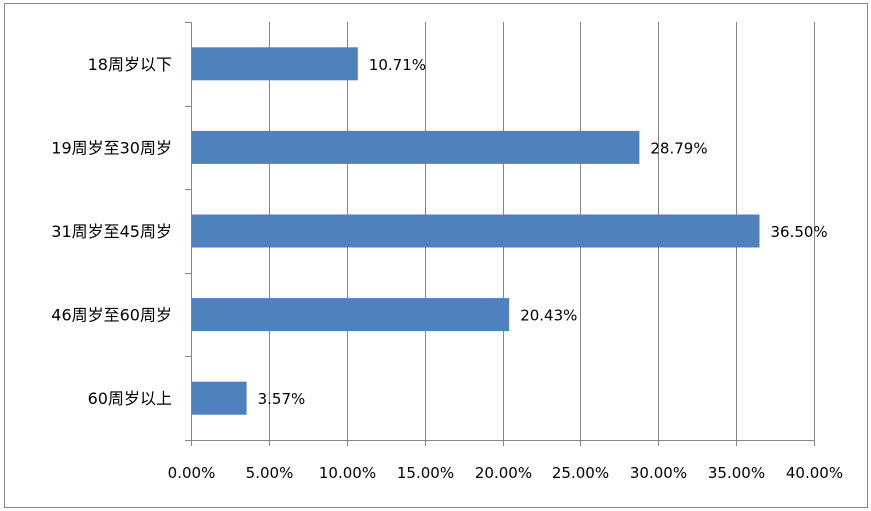  Describe the element at coordinates (347, 473) in the screenshot. I see `x-tick-label: 10.00%` at that location.